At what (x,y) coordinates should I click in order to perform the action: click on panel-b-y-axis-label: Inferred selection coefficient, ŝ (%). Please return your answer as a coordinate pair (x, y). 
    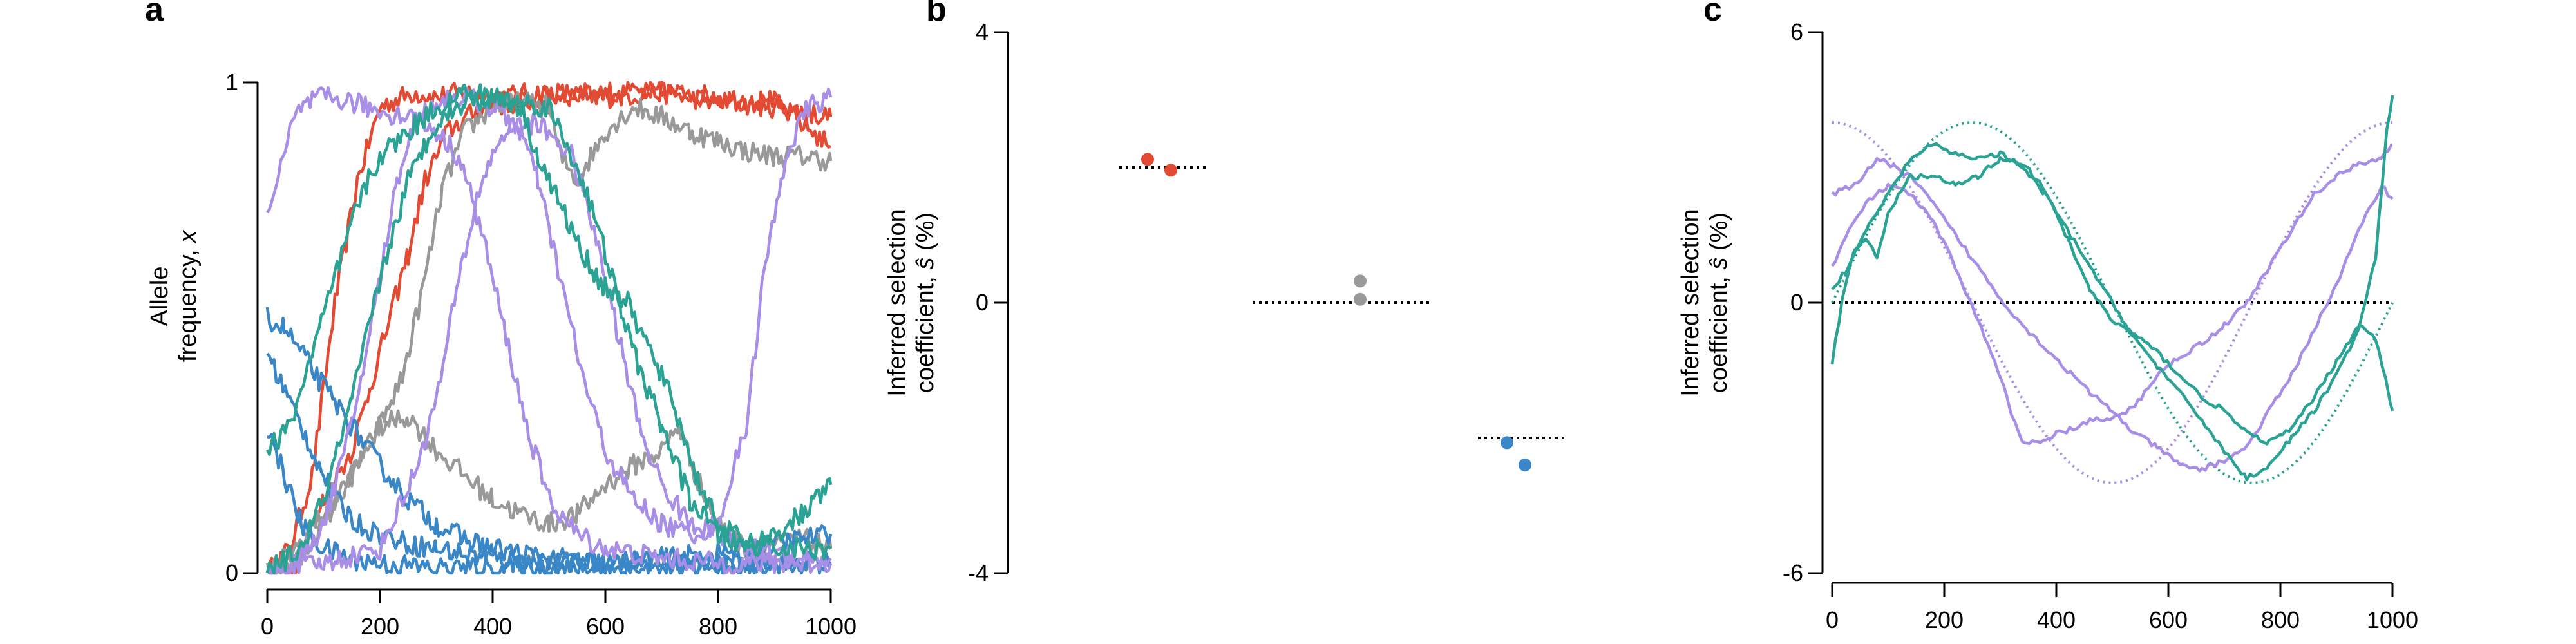
    Looking at the image, I should click on (911, 303).